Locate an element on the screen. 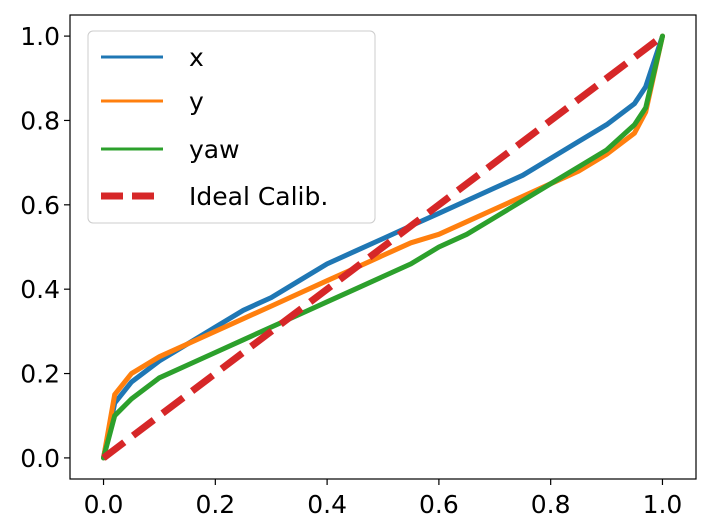 The height and width of the screenshot is (529, 714). legend: xy yaw Ideal Calib. is located at coordinates (231, 127).